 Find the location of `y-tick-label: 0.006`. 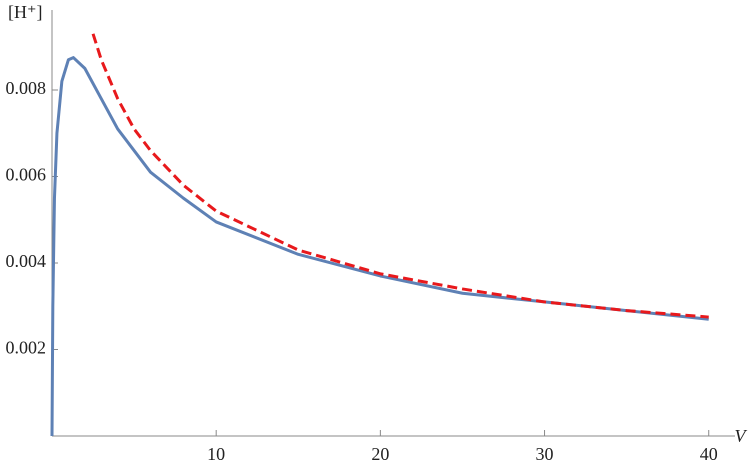

y-tick-label: 0.006 is located at coordinates (26, 175).